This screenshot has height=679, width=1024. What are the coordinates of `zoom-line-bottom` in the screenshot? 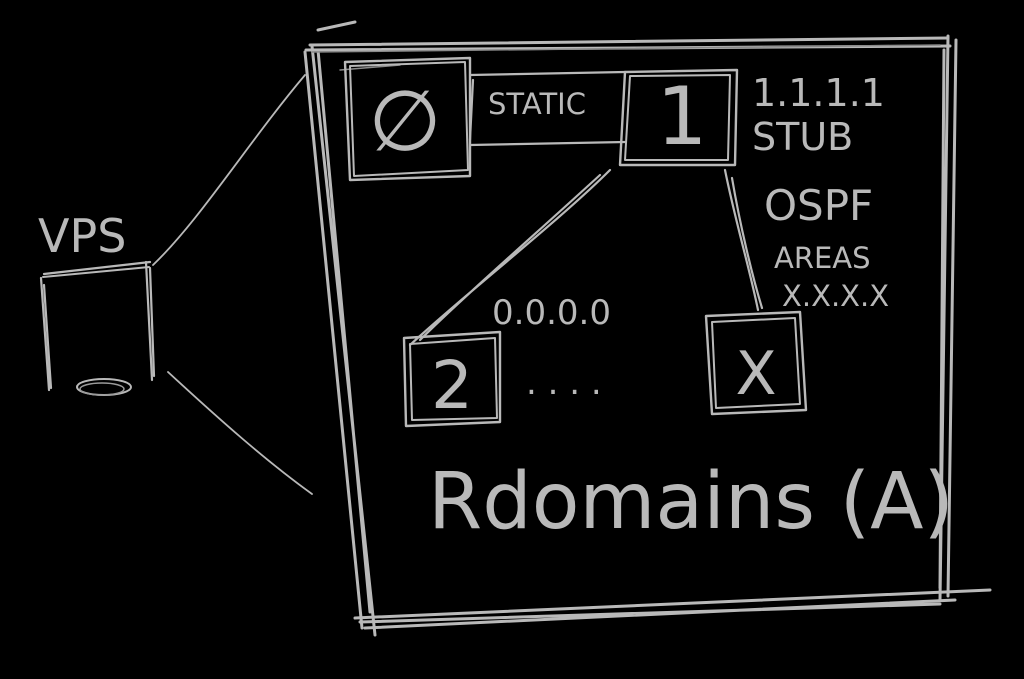 It's located at (240, 433).